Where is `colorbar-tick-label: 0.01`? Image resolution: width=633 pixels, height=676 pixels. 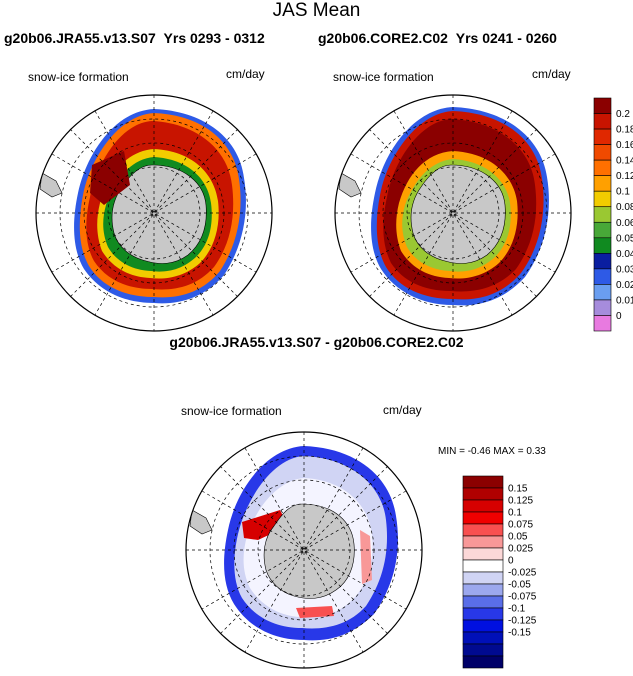 colorbar-tick-label: 0.01 is located at coordinates (624, 300).